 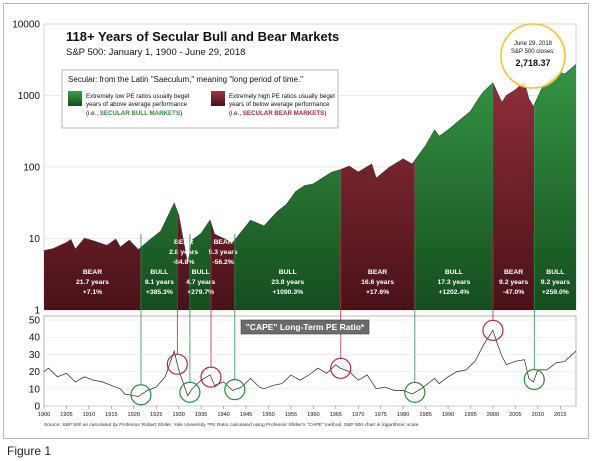 What do you see at coordinates (155, 52) in the screenshot?
I see `chart-subtitle: S&P 500: January 1, 1900 - June 29, 2018` at bounding box center [155, 52].